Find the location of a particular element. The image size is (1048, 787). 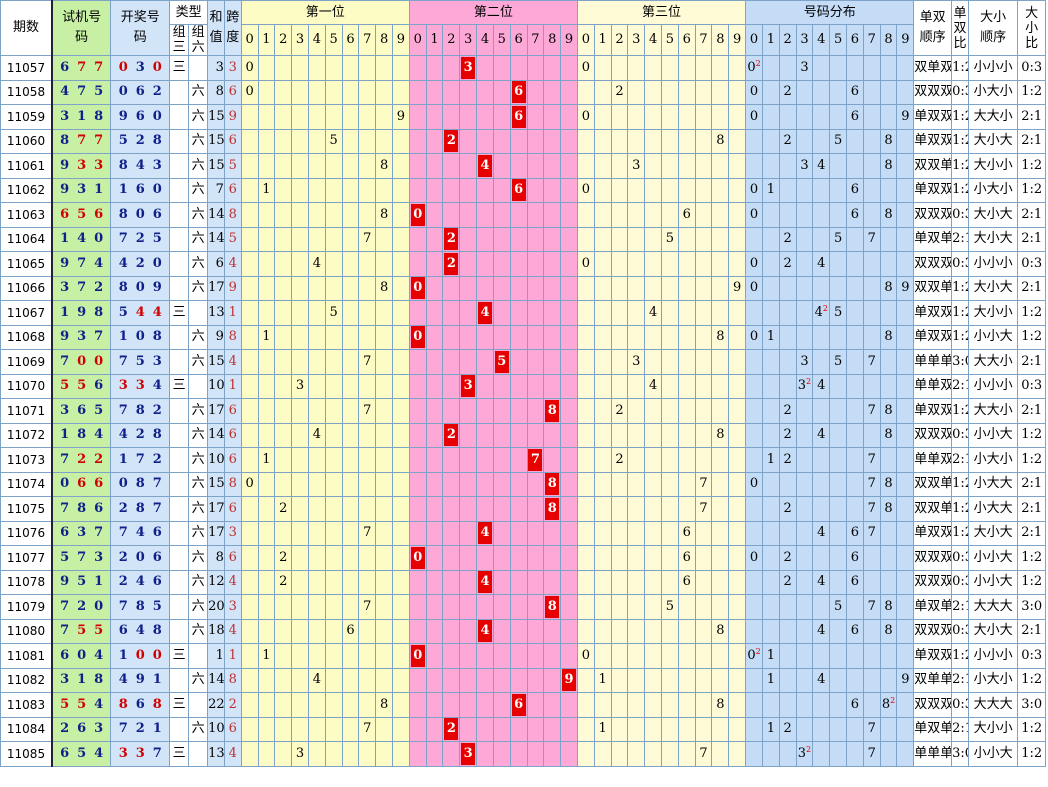

draw-digit: 1 is located at coordinates (123, 459).